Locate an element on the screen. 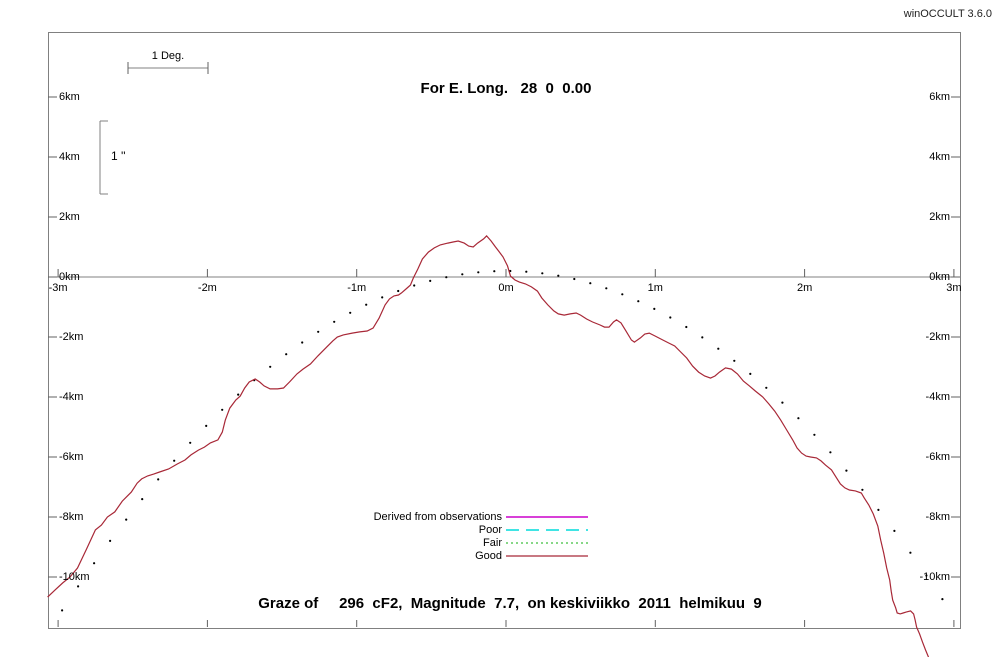  x-axis-label: 3m is located at coordinates (954, 288).